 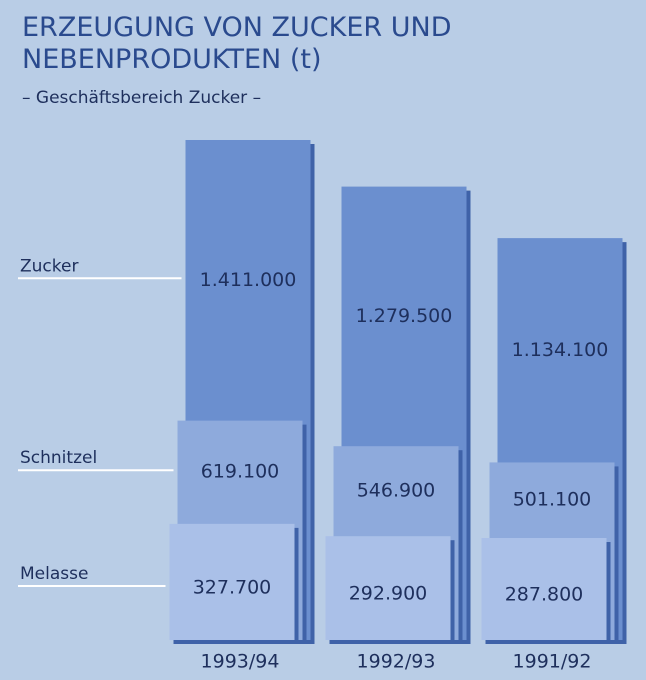 I want to click on x-tick-label: 1991/92, so click(x=552, y=662).